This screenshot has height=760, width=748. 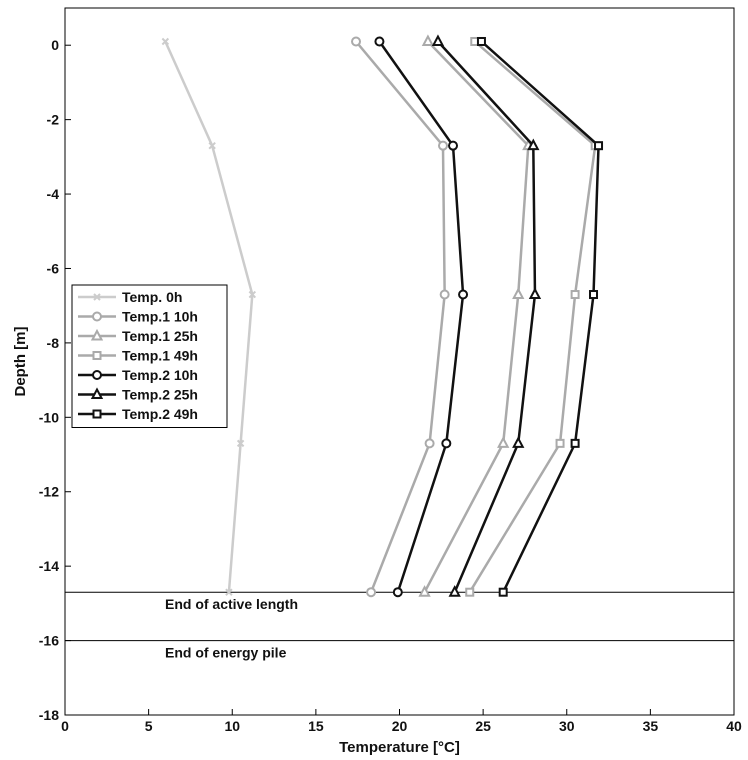 I want to click on y-tick-label: -8, so click(x=53, y=343).